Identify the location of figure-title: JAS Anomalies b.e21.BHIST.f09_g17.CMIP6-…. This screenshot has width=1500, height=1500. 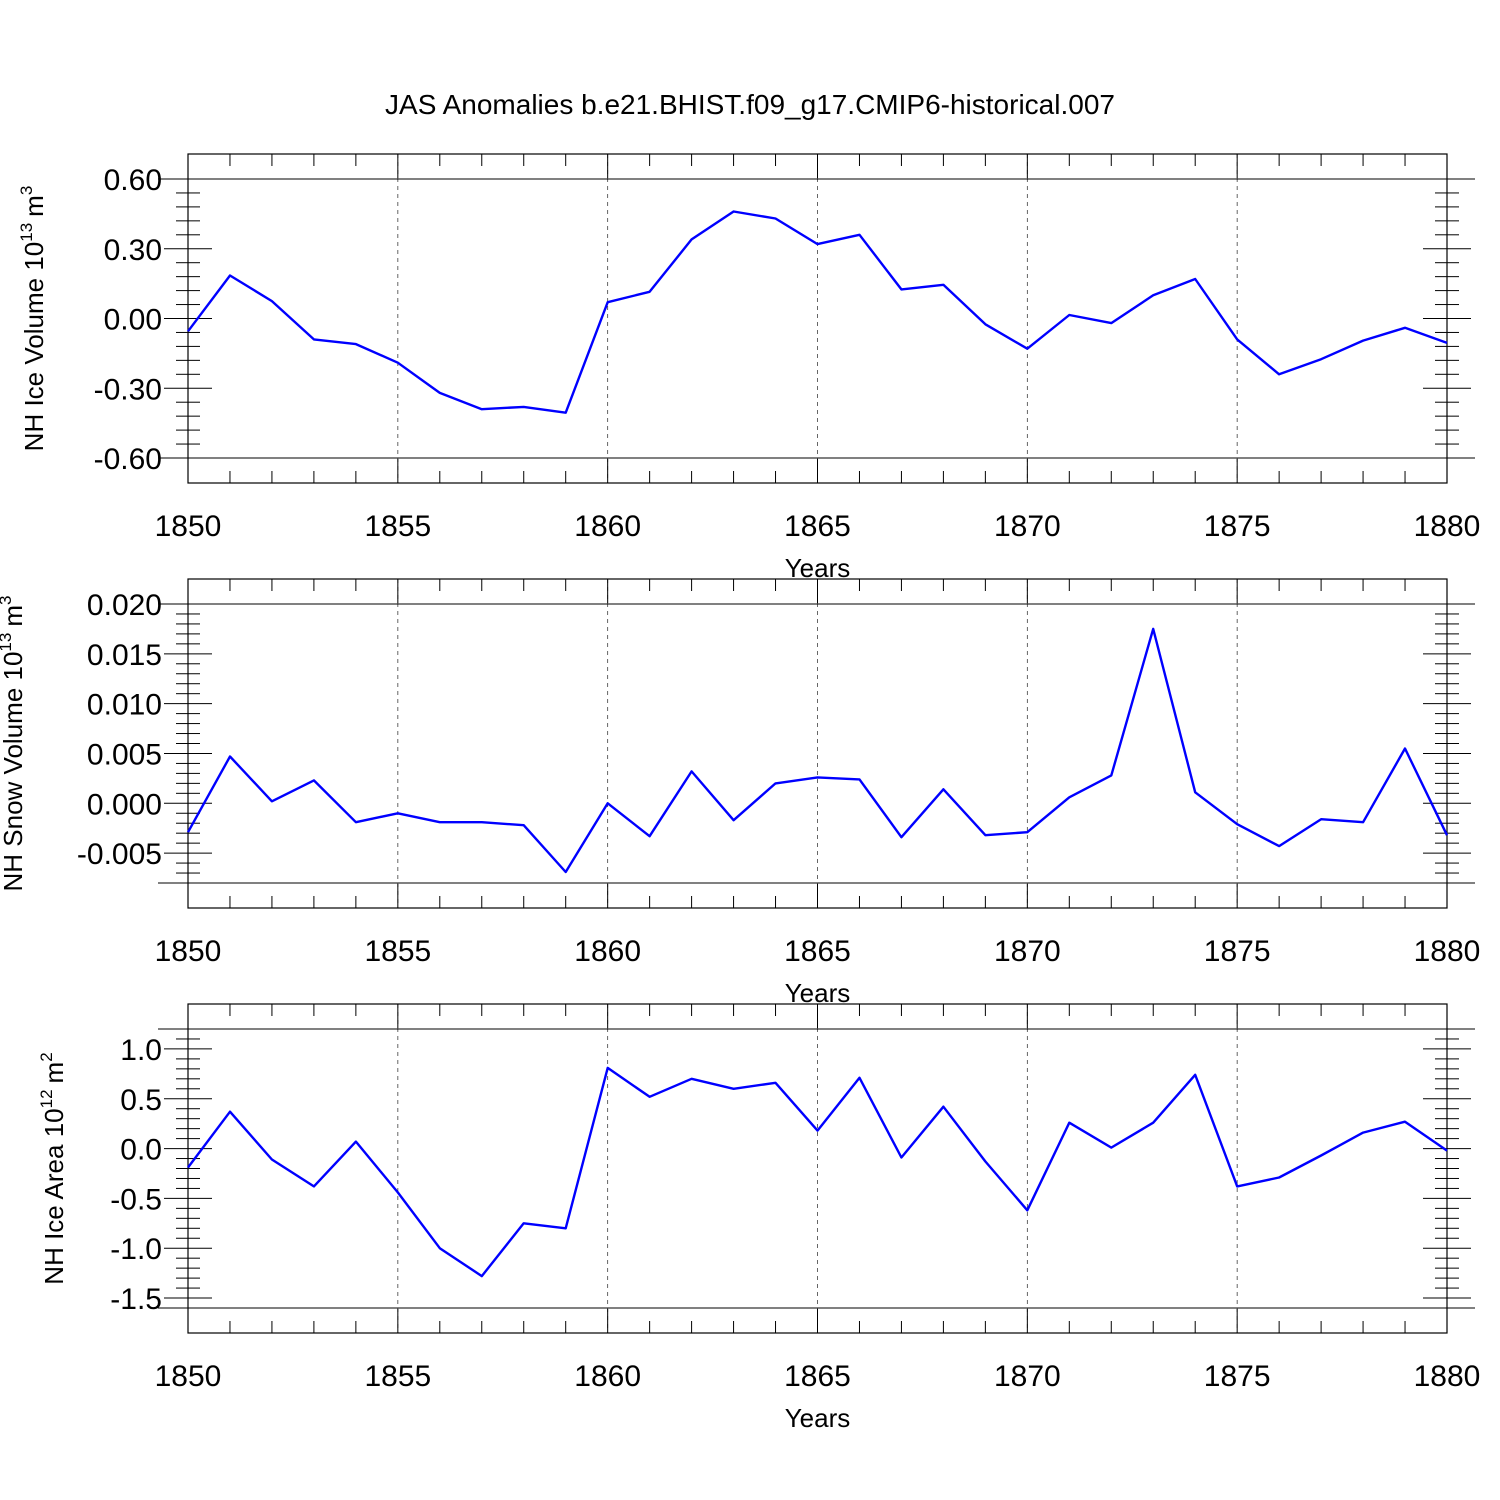
(750, 104).